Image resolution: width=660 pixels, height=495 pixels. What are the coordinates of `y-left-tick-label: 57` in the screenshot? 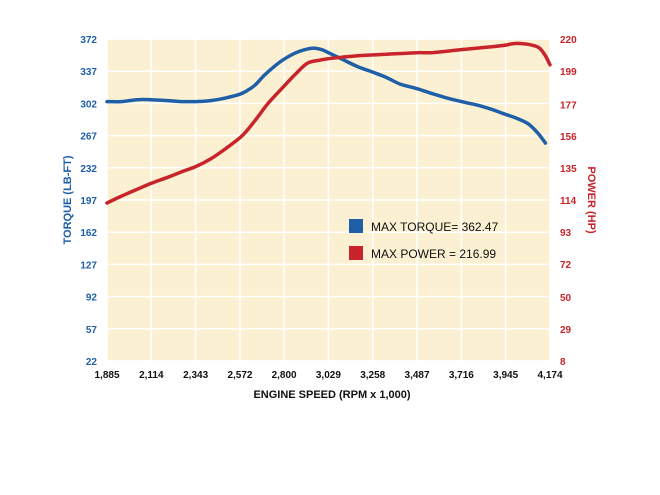 It's located at (92, 330).